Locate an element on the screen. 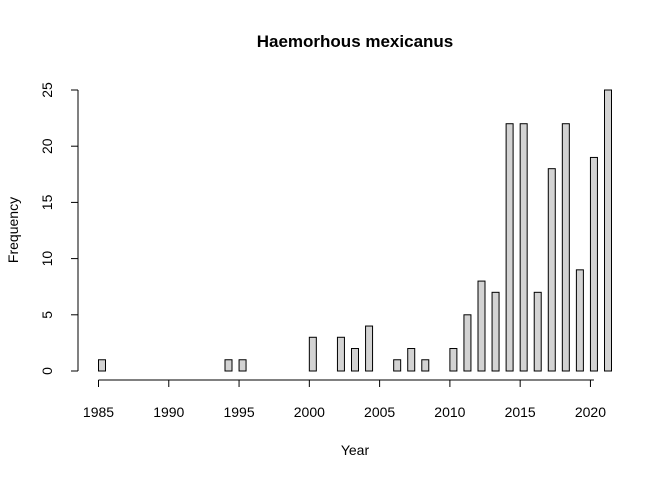  y-tick-label-20: 20 is located at coordinates (47, 146).